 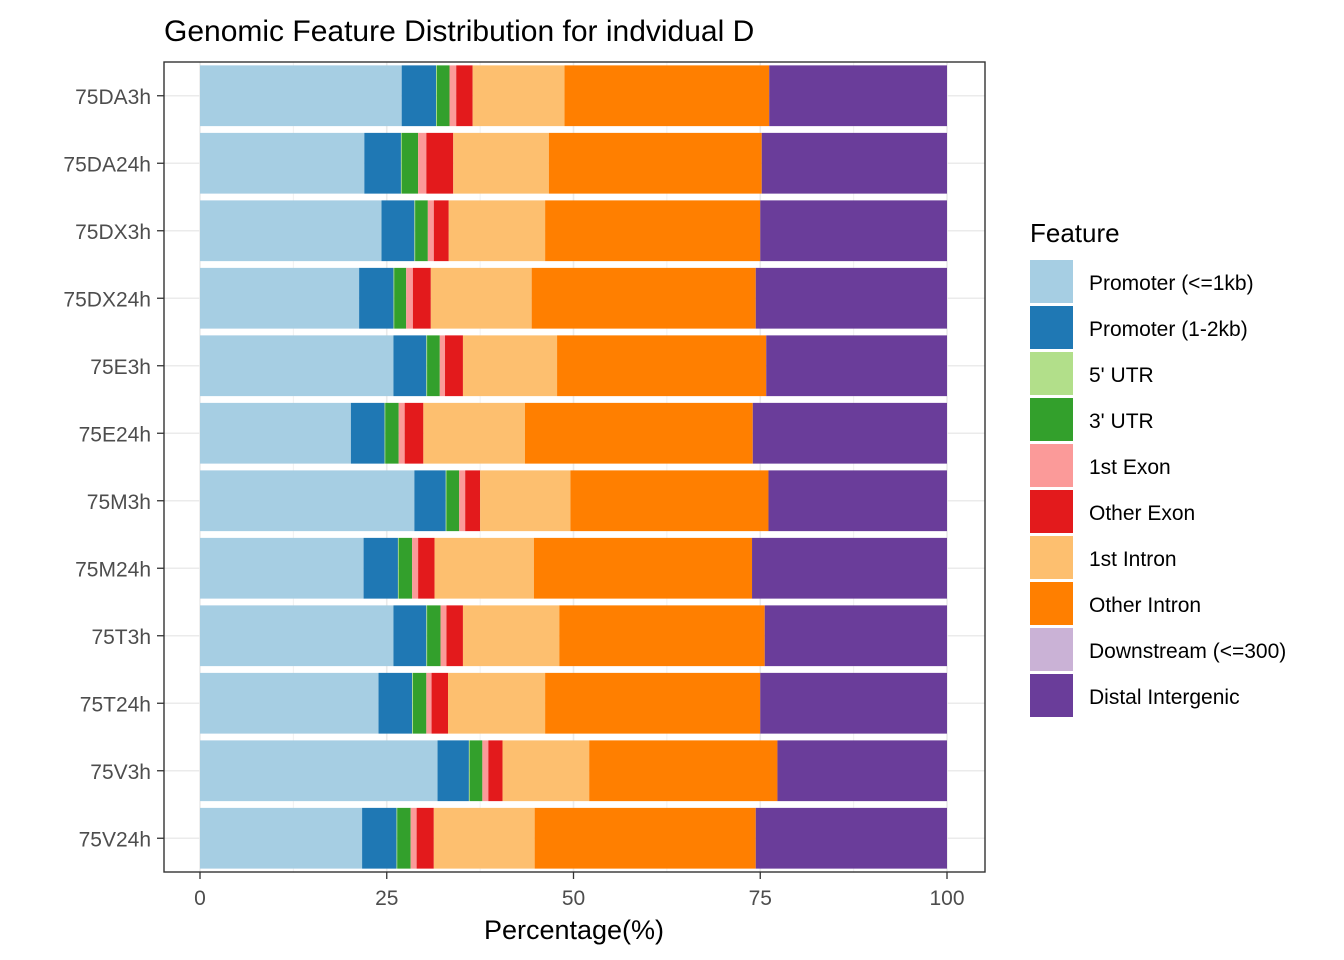 What do you see at coordinates (107, 299) in the screenshot?
I see `y-tick-label: 75DX24h` at bounding box center [107, 299].